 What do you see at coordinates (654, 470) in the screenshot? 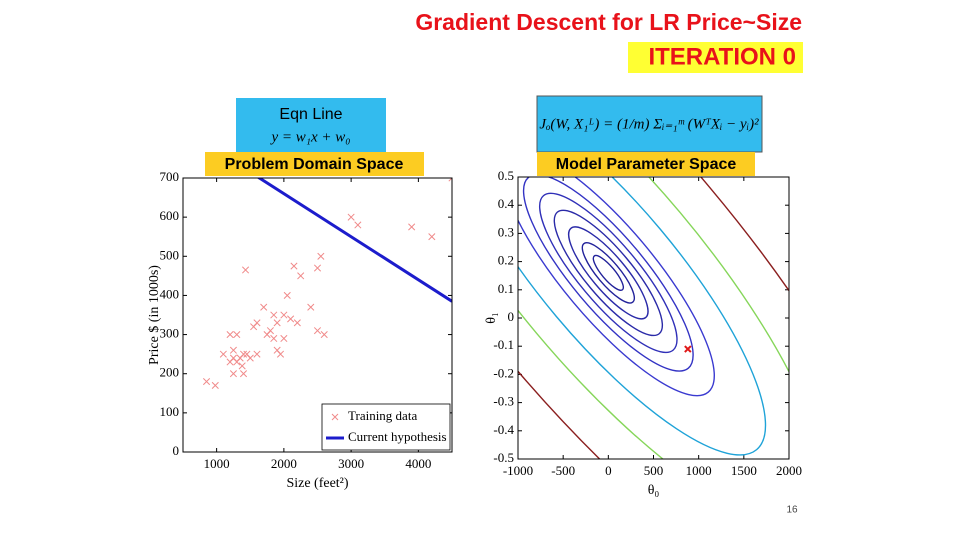
I see `x-tick-label: 500` at bounding box center [654, 470].